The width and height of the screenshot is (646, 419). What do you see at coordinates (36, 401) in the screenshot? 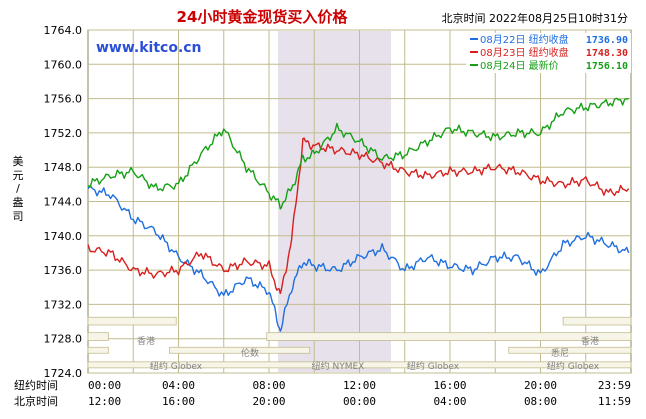
I see `x-axis-label-beijing: 北京时间` at bounding box center [36, 401].